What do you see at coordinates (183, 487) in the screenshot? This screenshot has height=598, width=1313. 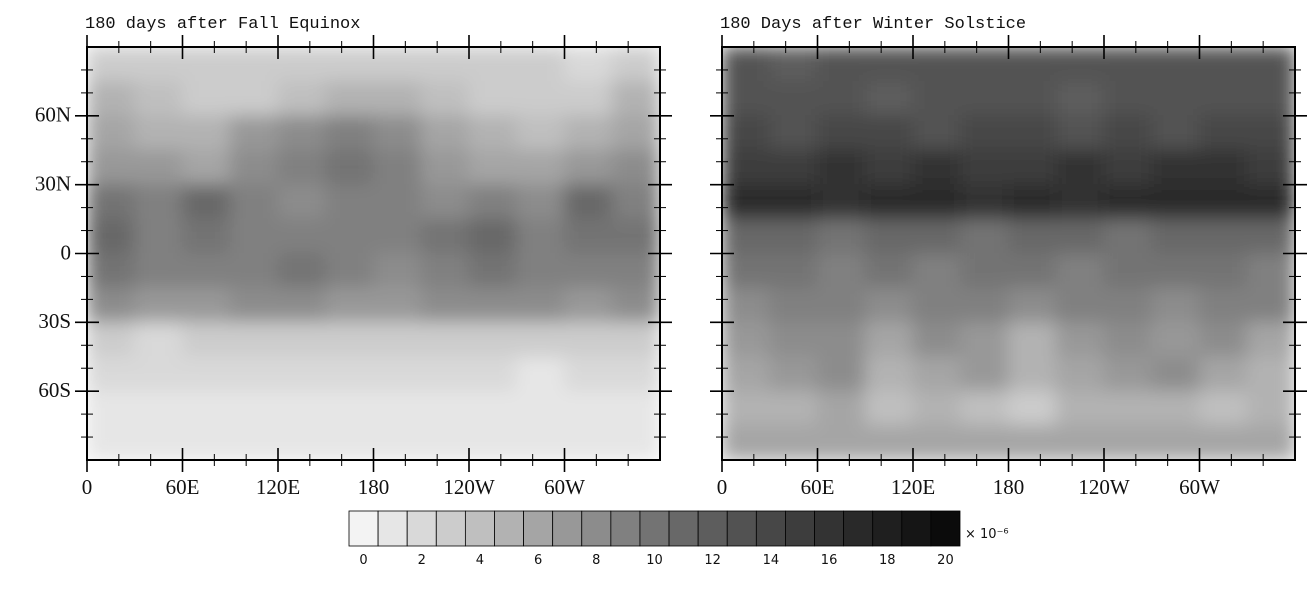 I see `x-tick-label: 60E` at bounding box center [183, 487].